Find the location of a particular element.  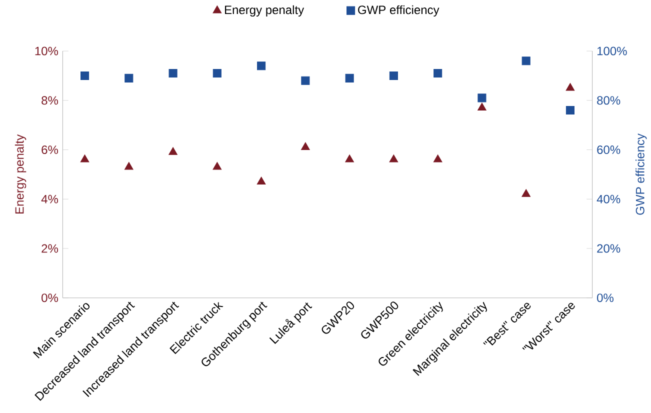

legend-label: Energy penalty is located at coordinates (264, 11).